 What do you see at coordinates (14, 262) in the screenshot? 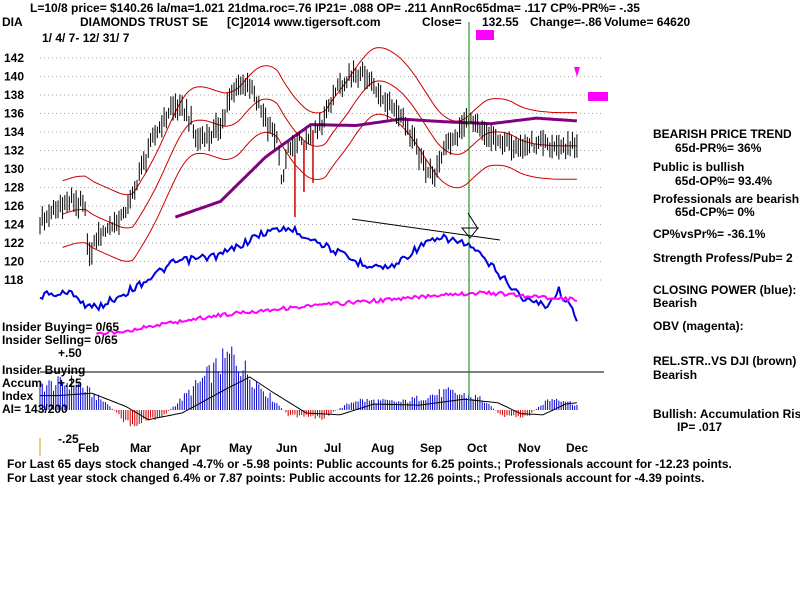
I see `y-tick-label: 120` at bounding box center [14, 262].